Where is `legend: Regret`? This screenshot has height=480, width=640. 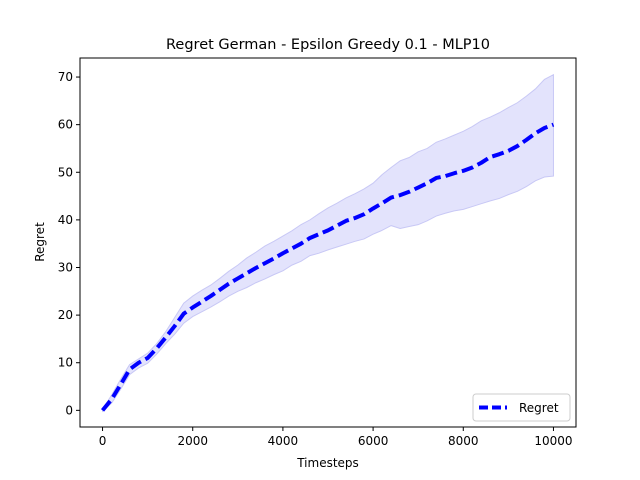 legend: Regret is located at coordinates (521, 407).